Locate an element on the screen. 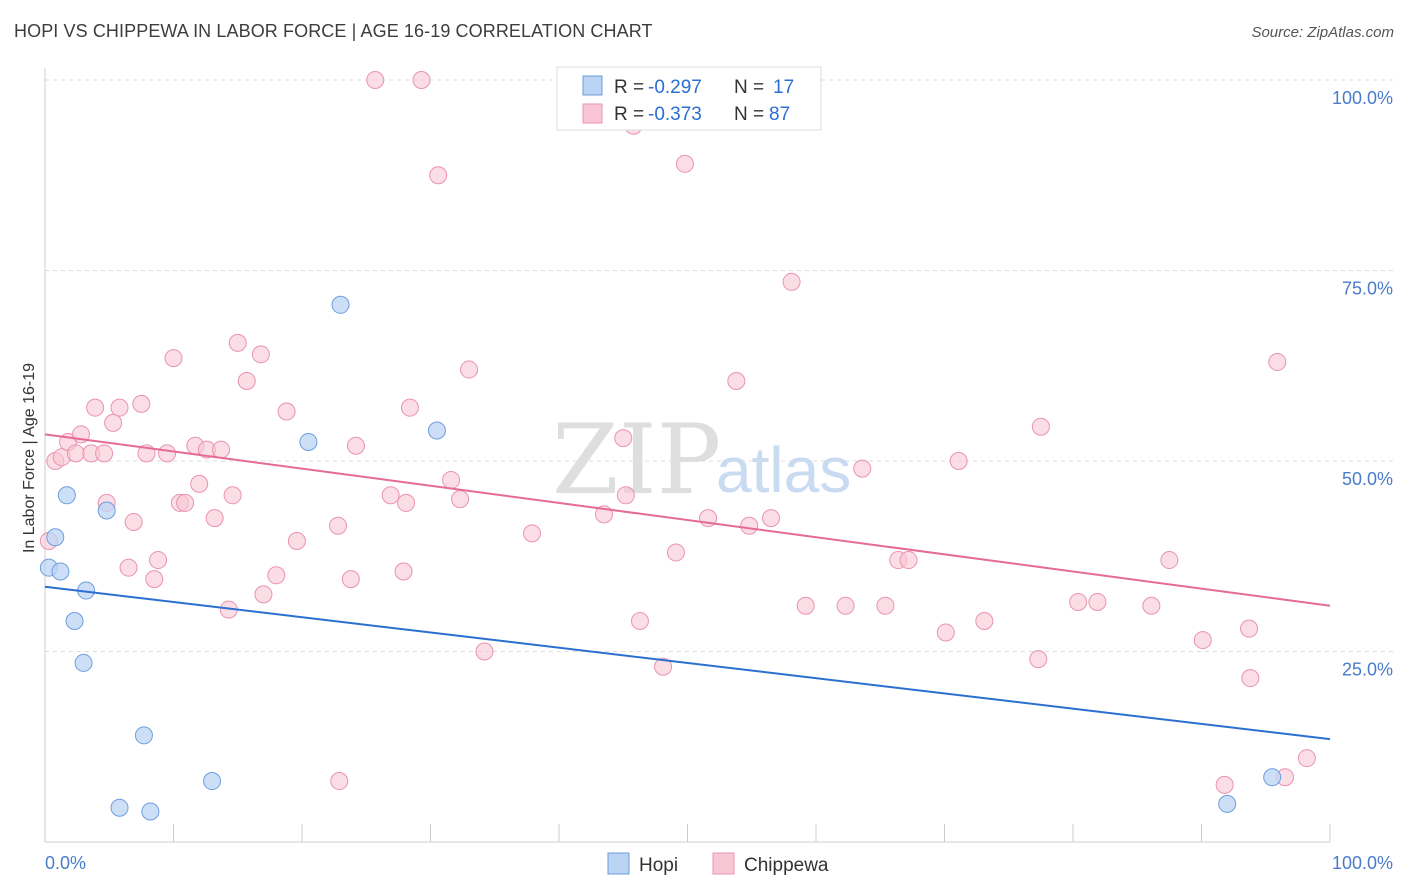 The width and height of the screenshot is (1406, 892). legend-bottom-chippewa-swatch is located at coordinates (723, 863).